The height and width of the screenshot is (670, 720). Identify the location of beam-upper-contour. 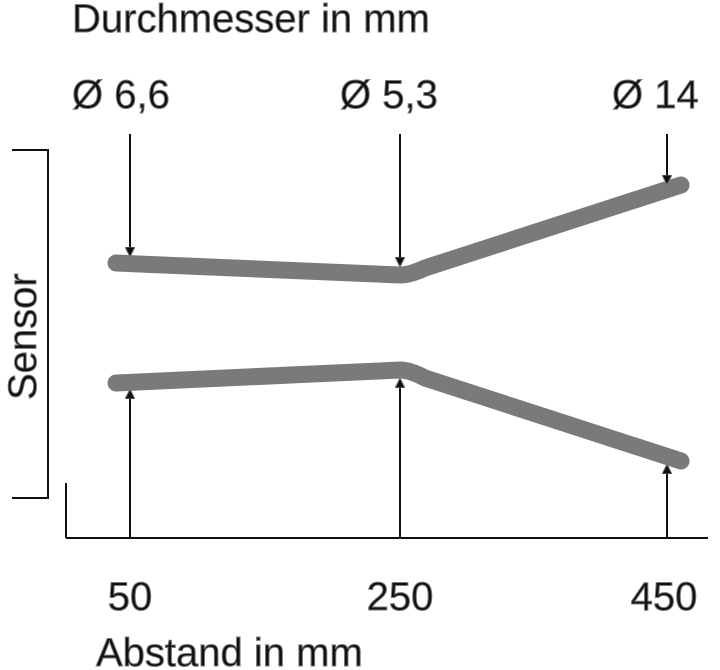
(398, 230).